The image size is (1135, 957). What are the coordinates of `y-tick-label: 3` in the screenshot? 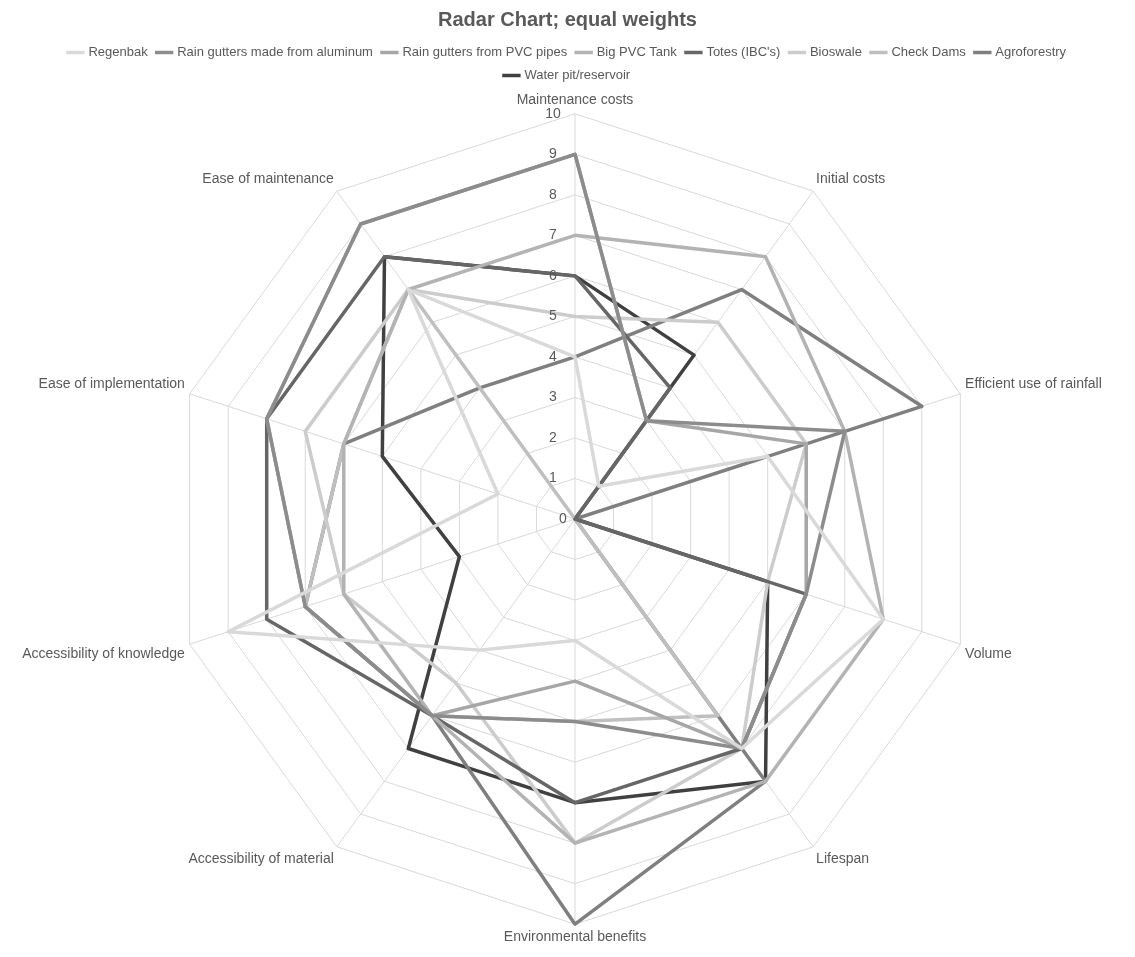 It's located at (553, 396).